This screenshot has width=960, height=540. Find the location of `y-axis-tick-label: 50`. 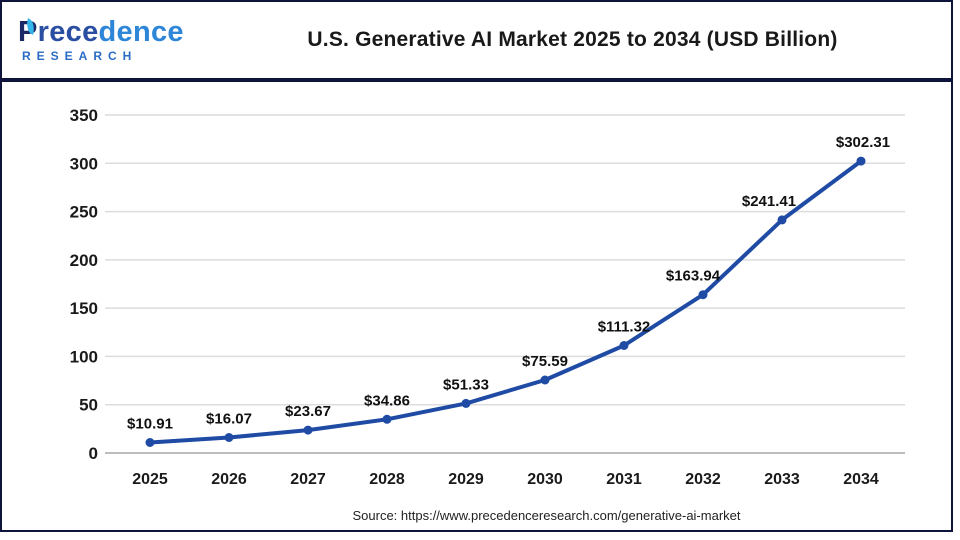

y-axis-tick-label: 50 is located at coordinates (88, 405).